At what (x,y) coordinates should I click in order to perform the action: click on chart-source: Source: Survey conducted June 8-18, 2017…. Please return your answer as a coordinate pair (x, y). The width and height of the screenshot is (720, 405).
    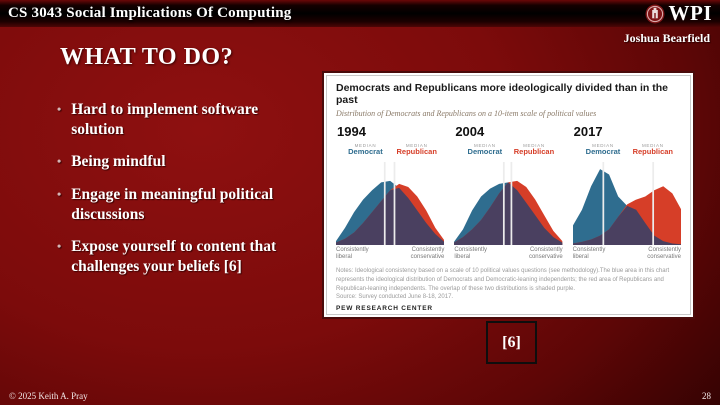
    Looking at the image, I should click on (395, 297).